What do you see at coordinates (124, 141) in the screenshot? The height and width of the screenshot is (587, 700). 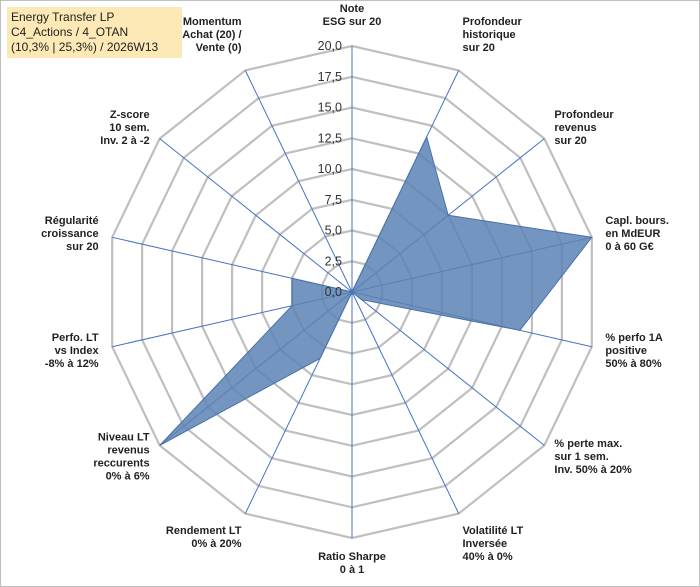 I see `axis-label-line: Inv. 2 à -2` at bounding box center [124, 141].